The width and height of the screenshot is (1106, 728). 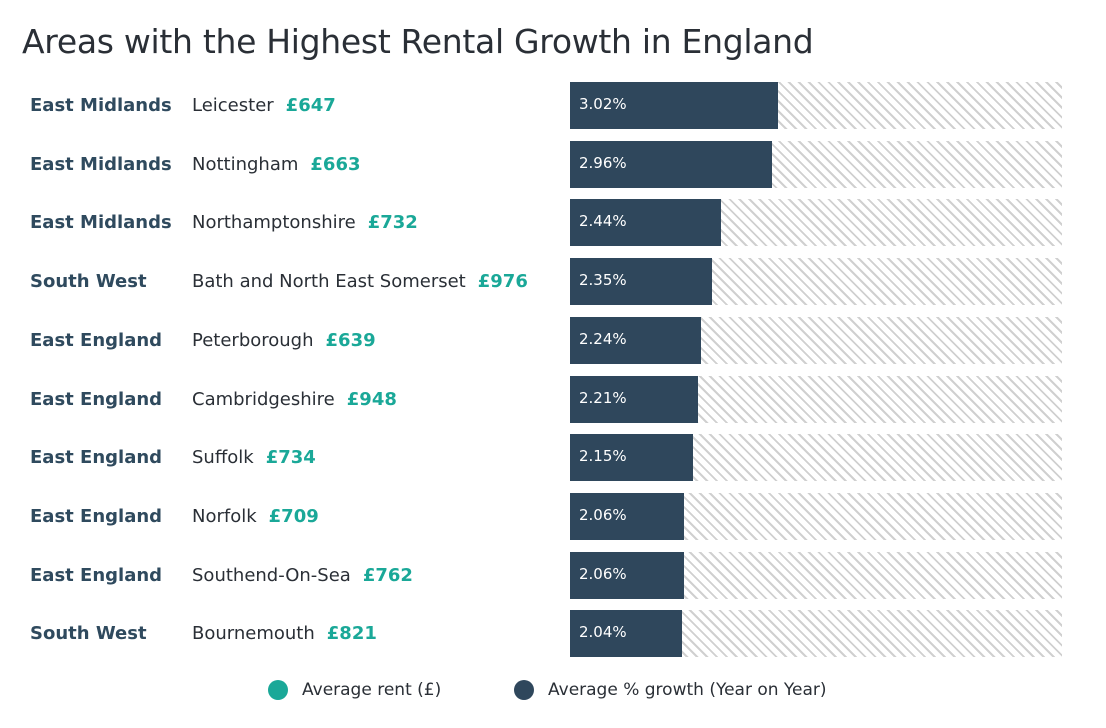 What do you see at coordinates (274, 223) in the screenshot?
I see `place-name: Northamptonshire` at bounding box center [274, 223].